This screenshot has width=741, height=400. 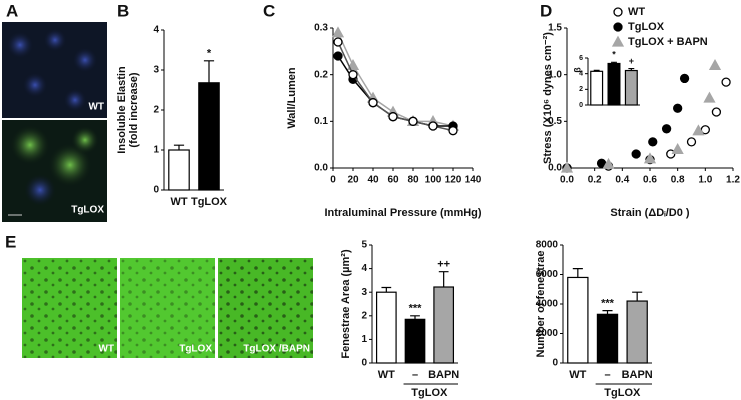 I want to click on y-tick-label: 6, so click(x=581, y=58).